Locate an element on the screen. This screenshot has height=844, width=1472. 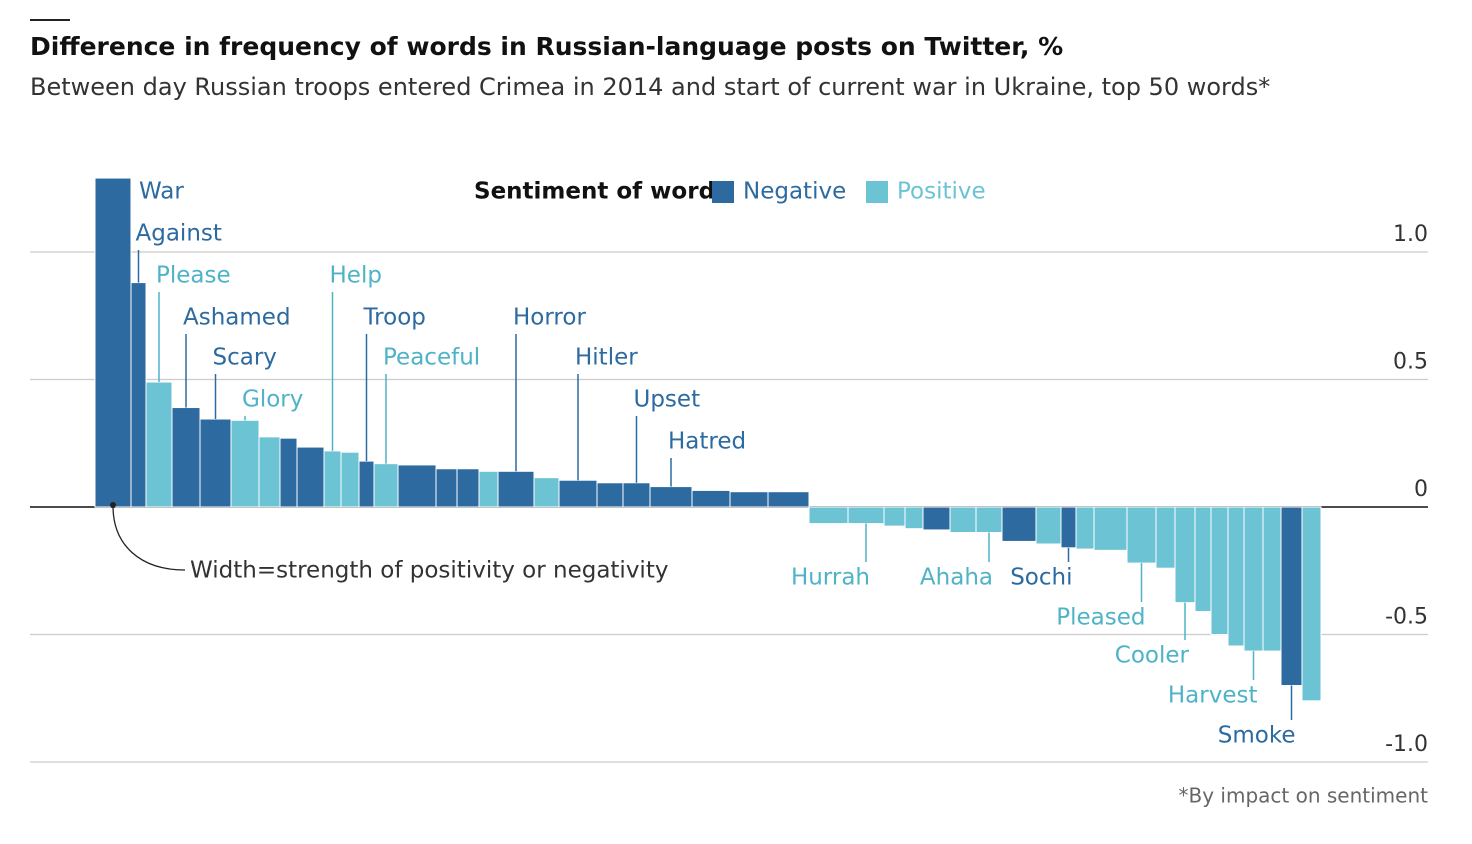
bar-label: Sochi is located at coordinates (1041, 578).